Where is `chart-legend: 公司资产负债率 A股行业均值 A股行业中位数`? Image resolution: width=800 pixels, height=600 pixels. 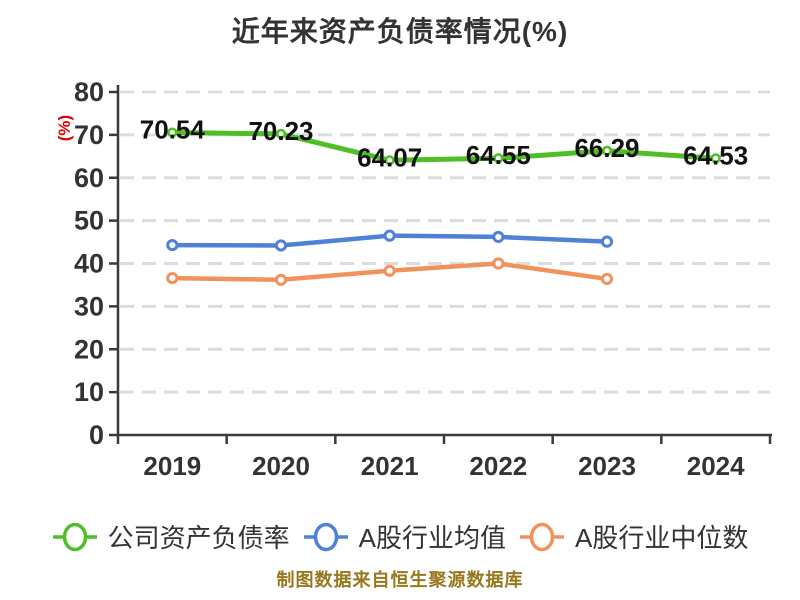 chart-legend: 公司资产负债率 A股行业均值 A股行业中位数 is located at coordinates (400, 536).